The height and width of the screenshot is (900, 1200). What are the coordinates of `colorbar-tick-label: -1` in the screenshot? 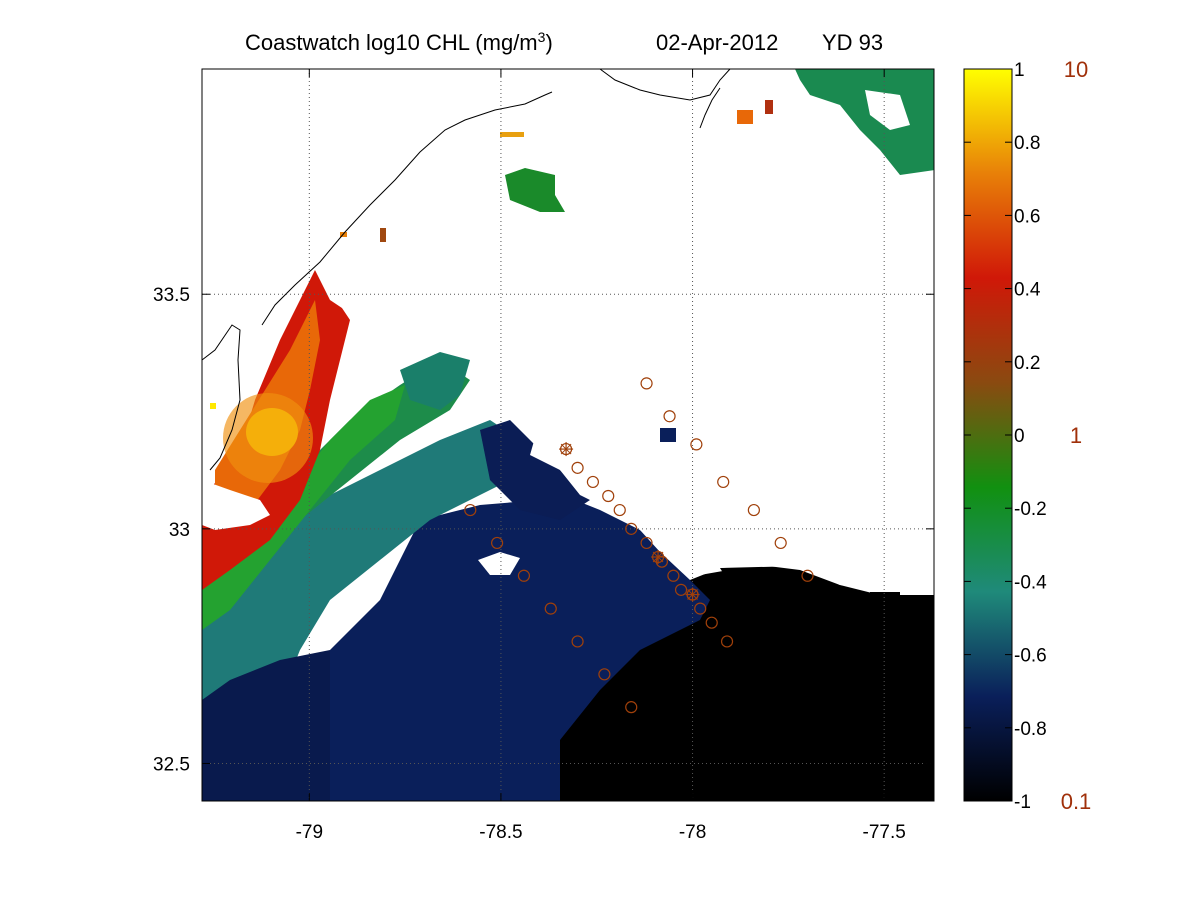 It's located at (1022, 802).